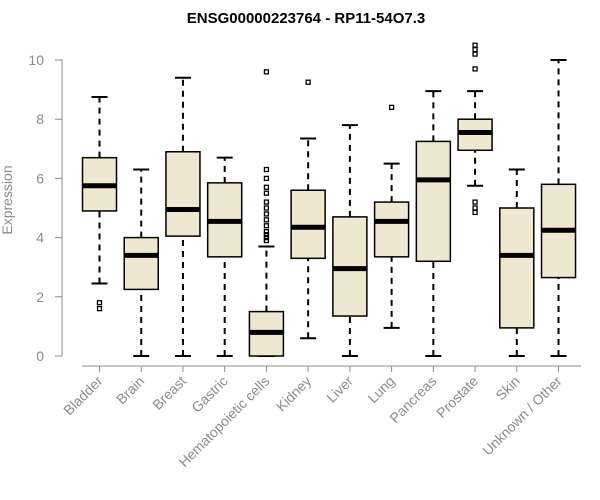  What do you see at coordinates (83, 396) in the screenshot?
I see `x-tick-label: Bladder` at bounding box center [83, 396].